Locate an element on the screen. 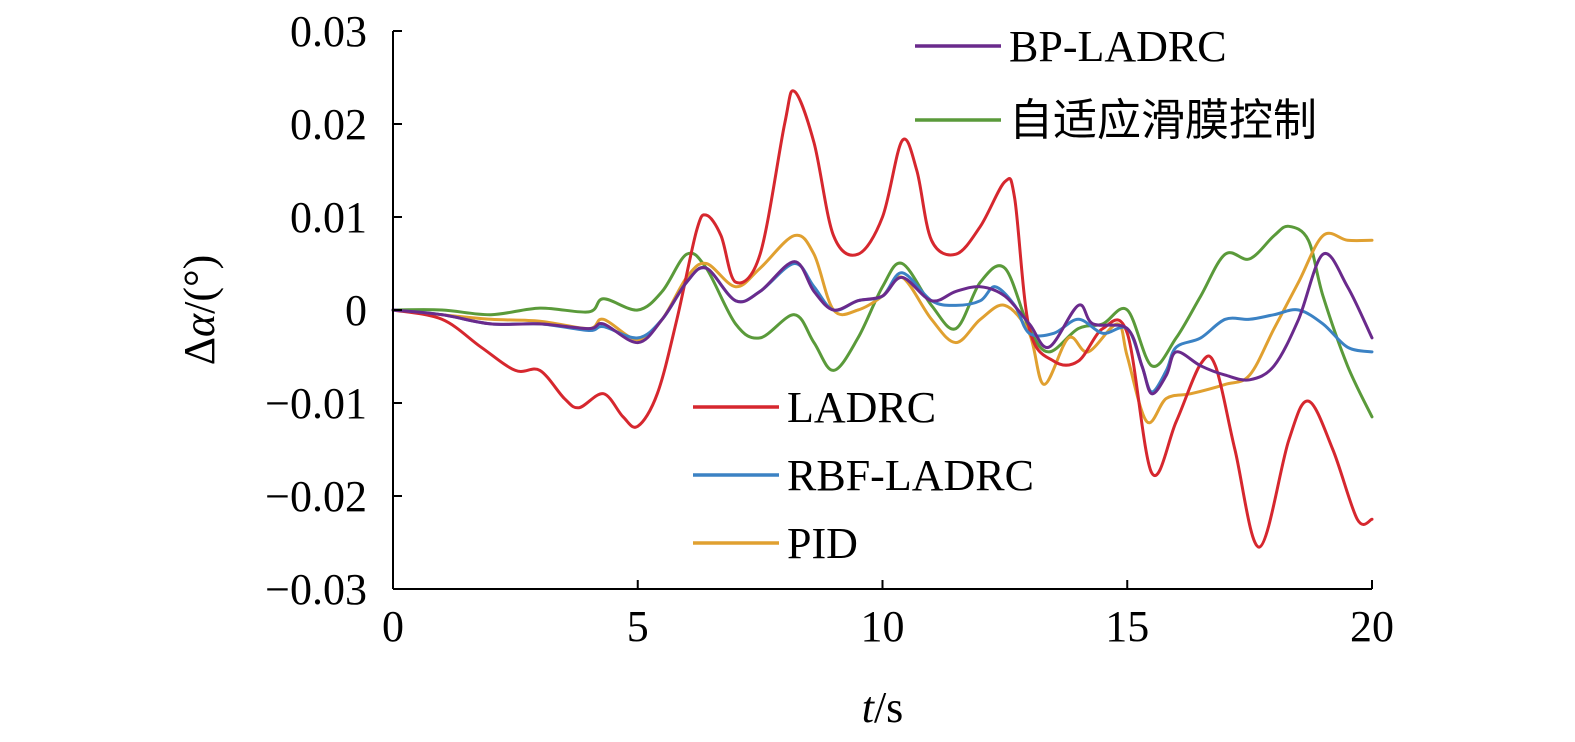 The image size is (1575, 742). x-tick-label: 0 is located at coordinates (393, 626).